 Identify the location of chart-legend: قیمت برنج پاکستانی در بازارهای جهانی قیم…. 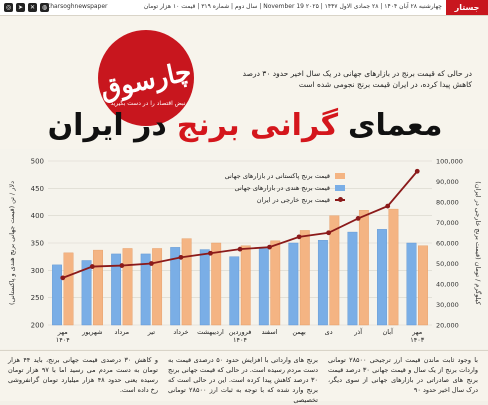
(280, 188).